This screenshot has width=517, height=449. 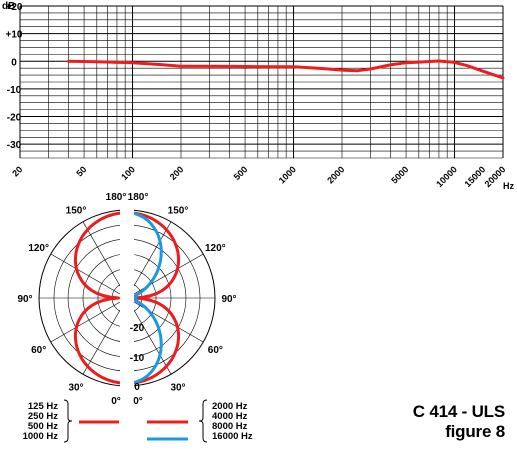 I want to click on legend-label: 2000 Hz, so click(x=230, y=406).